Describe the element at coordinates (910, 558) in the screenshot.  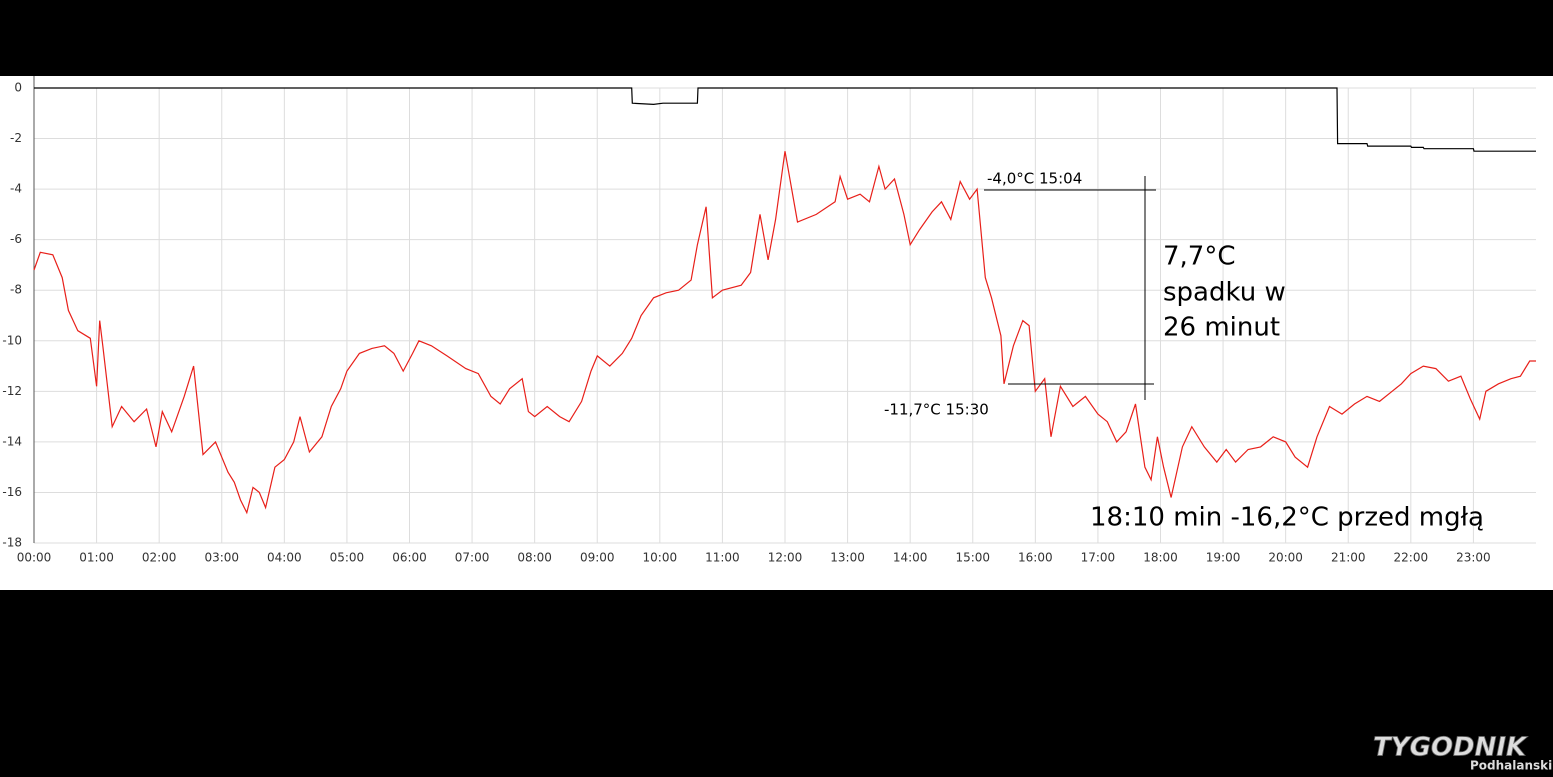
I see `x-tick-label: 14:00` at that location.